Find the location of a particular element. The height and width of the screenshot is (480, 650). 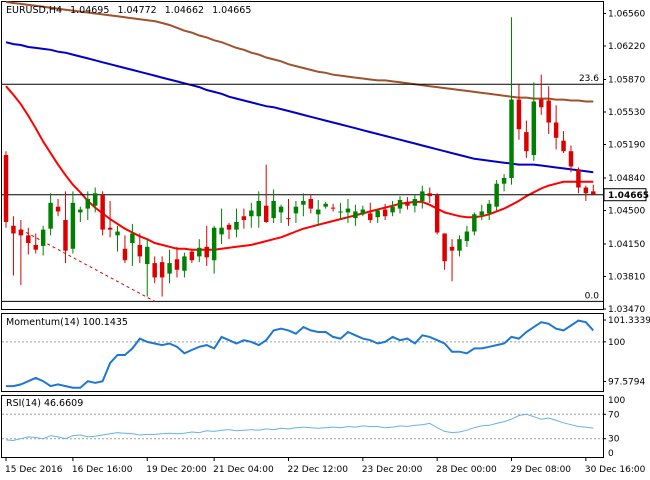

momentum-axis: 101.3339 100 97.5794 is located at coordinates (626, 352).